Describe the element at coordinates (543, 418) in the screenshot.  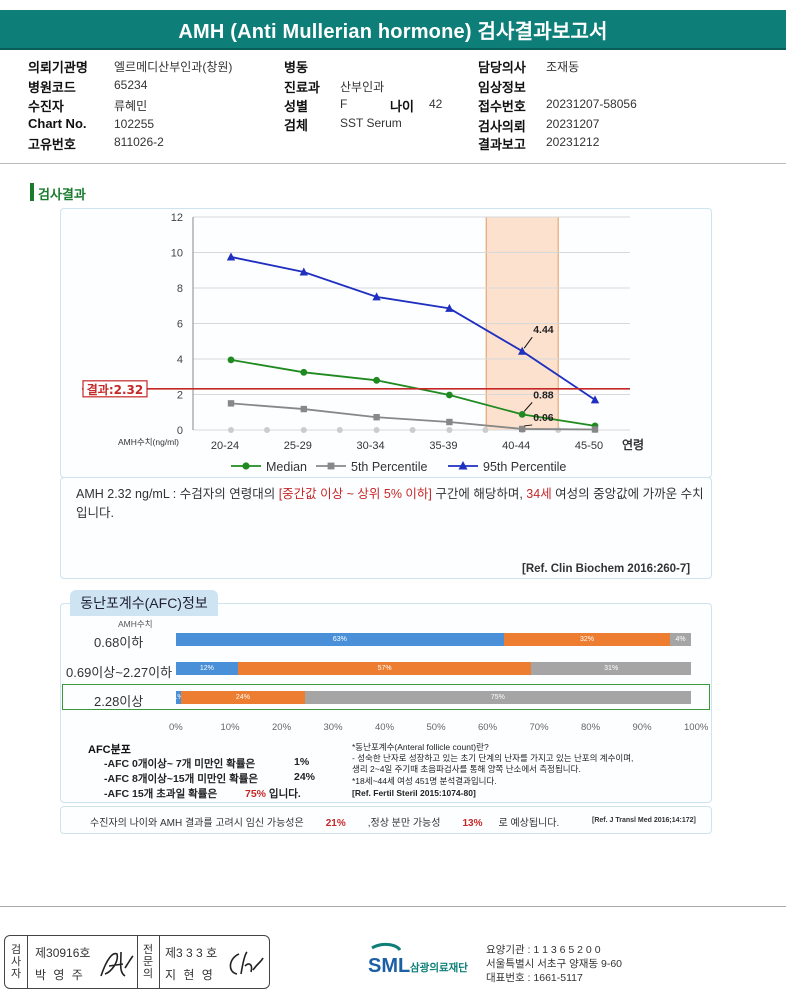
I see `data-label: 0.06` at that location.